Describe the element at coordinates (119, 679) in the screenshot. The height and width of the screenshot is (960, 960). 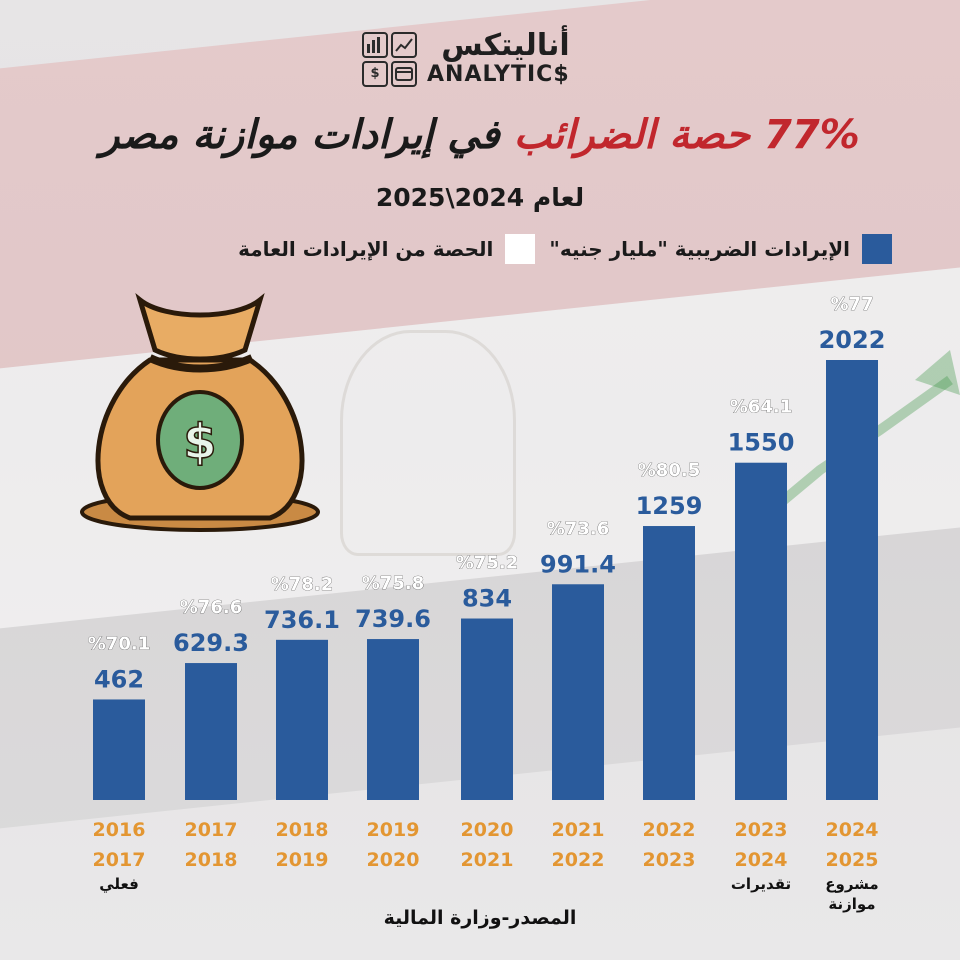
I see `bar-value-label-0: 462` at that location.